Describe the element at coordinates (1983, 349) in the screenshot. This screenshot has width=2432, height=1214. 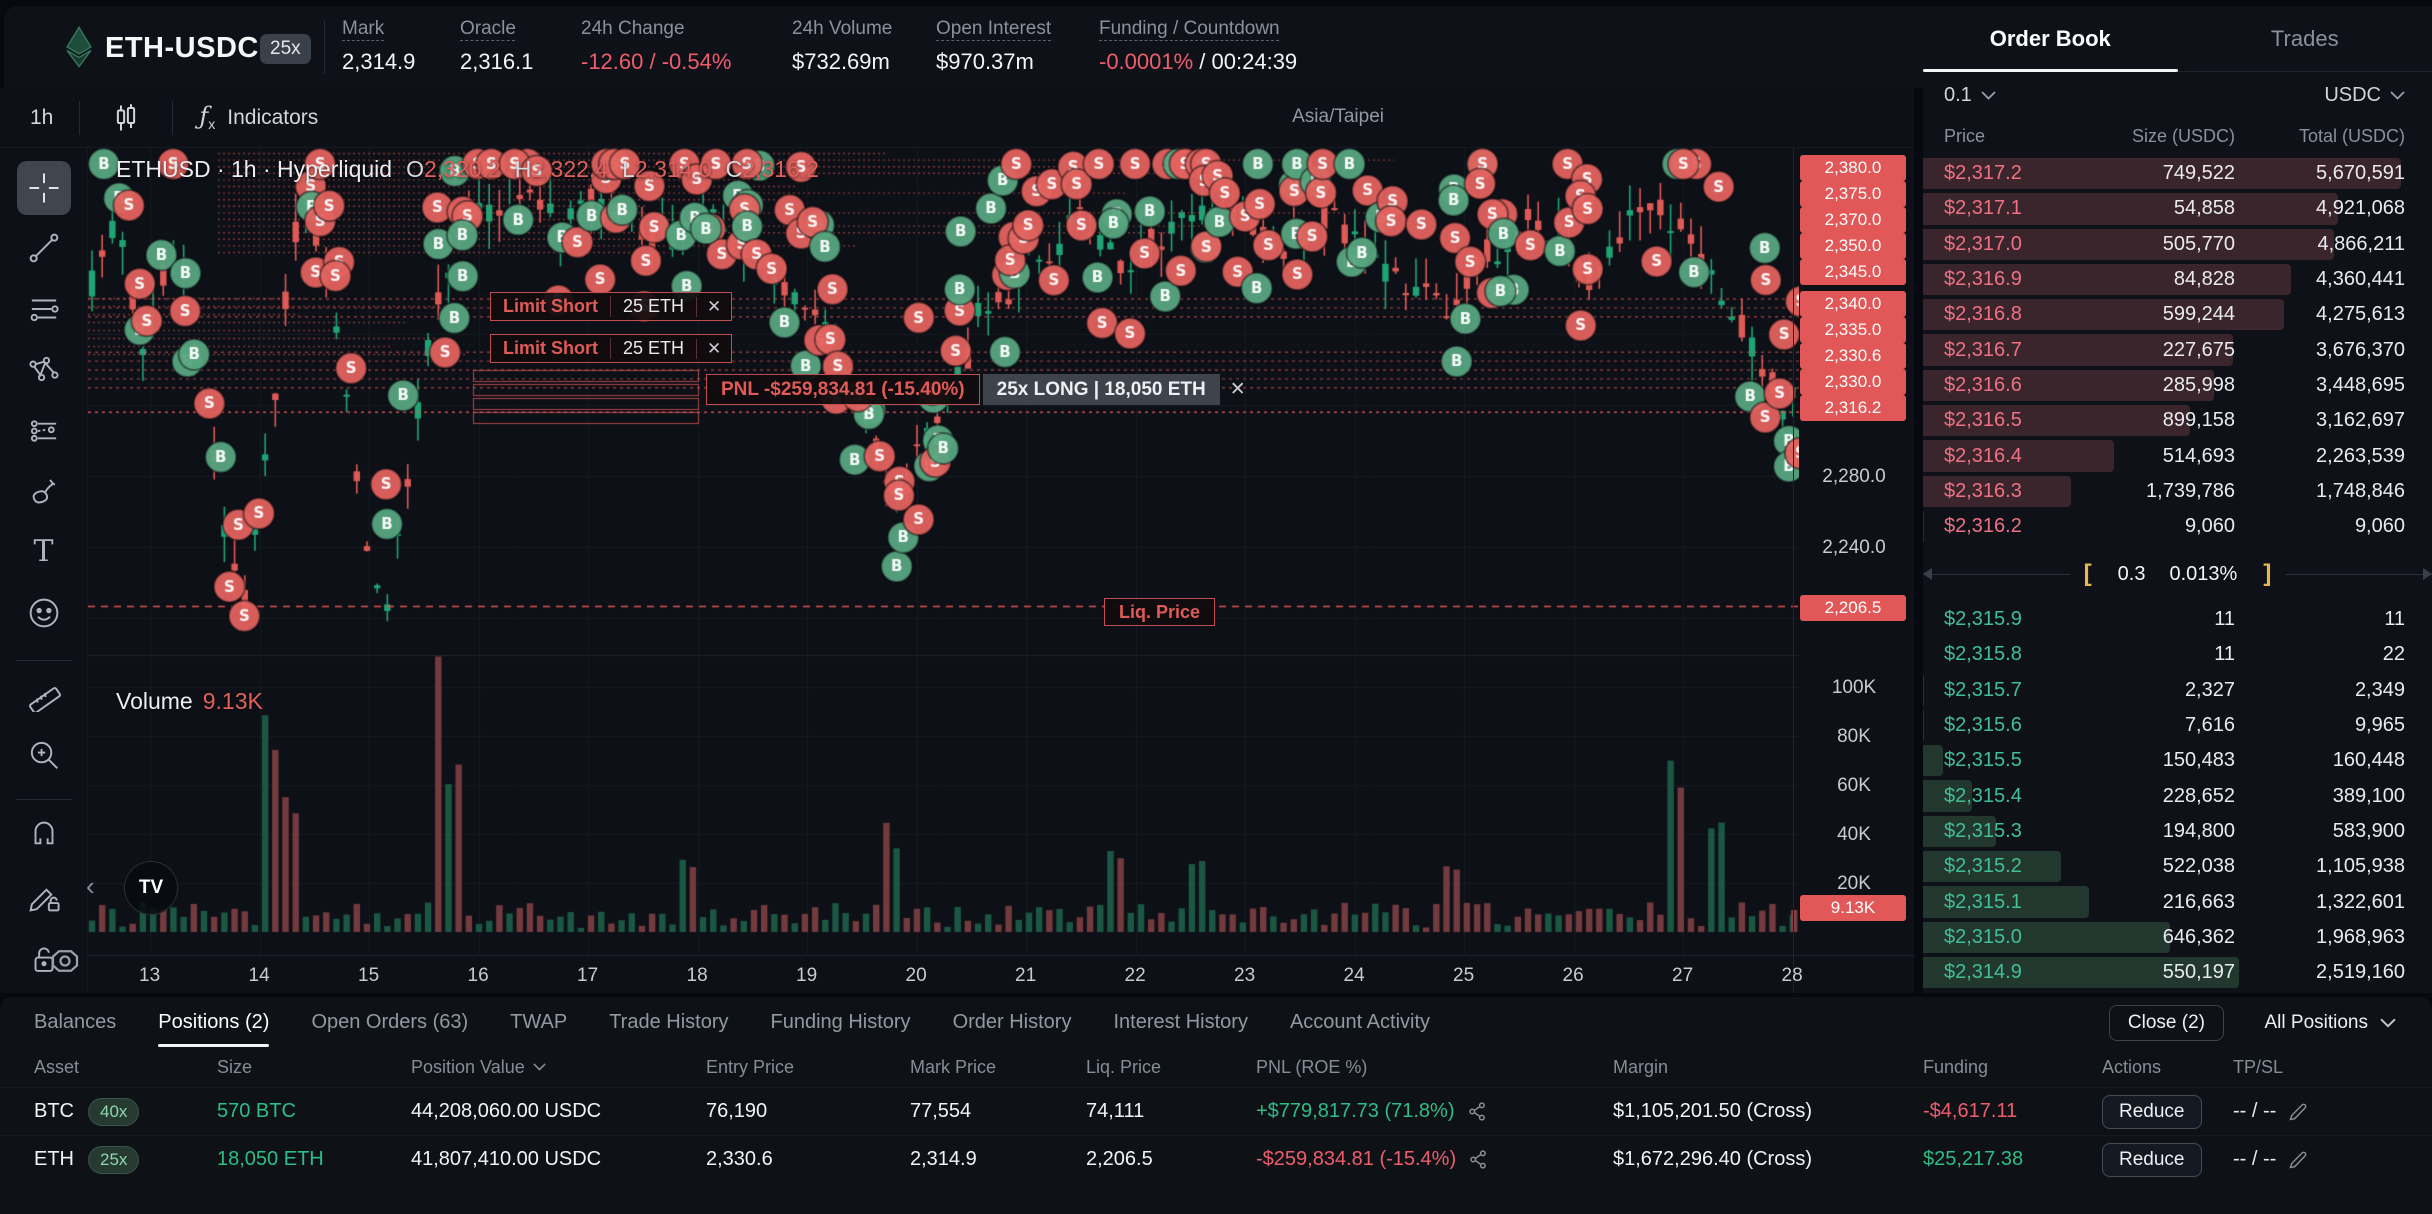
I see `ob-price: $2,316.7` at that location.